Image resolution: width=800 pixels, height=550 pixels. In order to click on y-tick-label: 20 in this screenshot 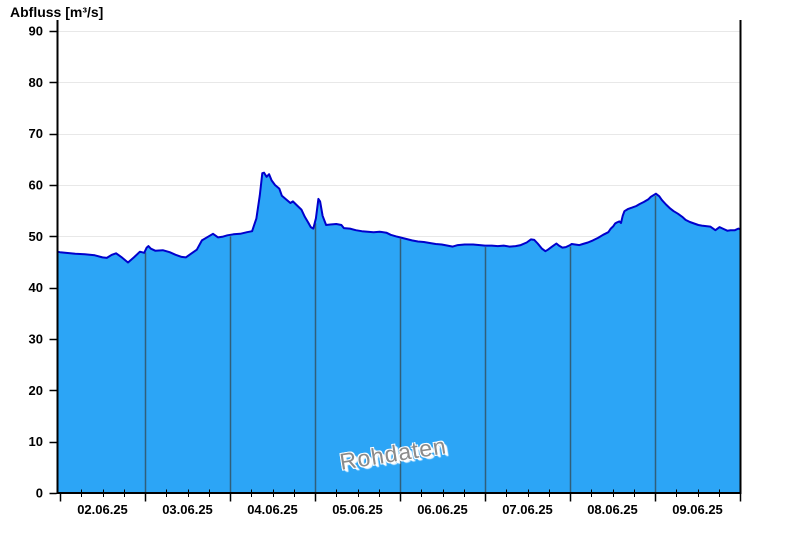, I will do `click(36, 390)`.